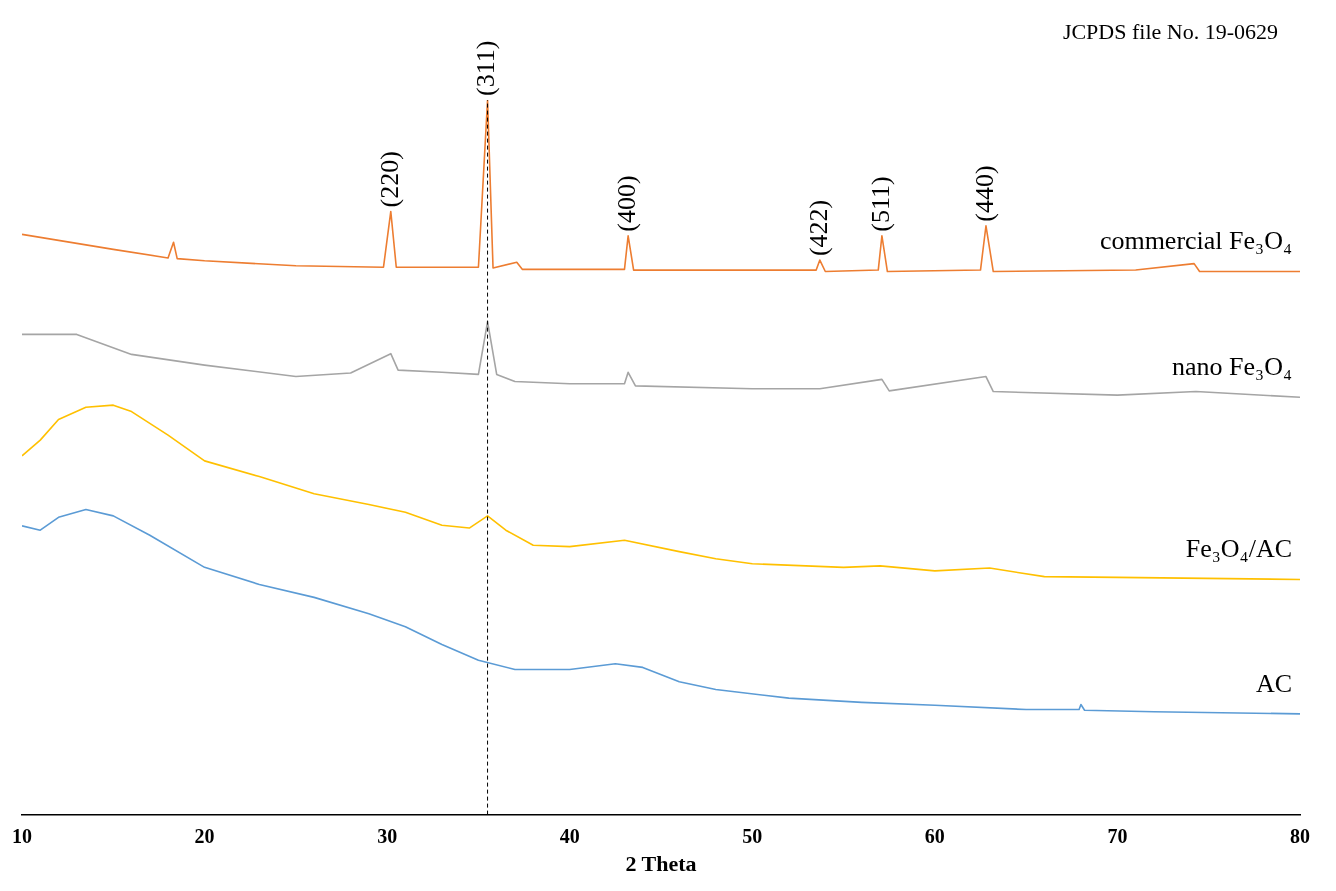 The width and height of the screenshot is (1336, 891). What do you see at coordinates (818, 228) in the screenshot?
I see `annotation: (422)` at bounding box center [818, 228].